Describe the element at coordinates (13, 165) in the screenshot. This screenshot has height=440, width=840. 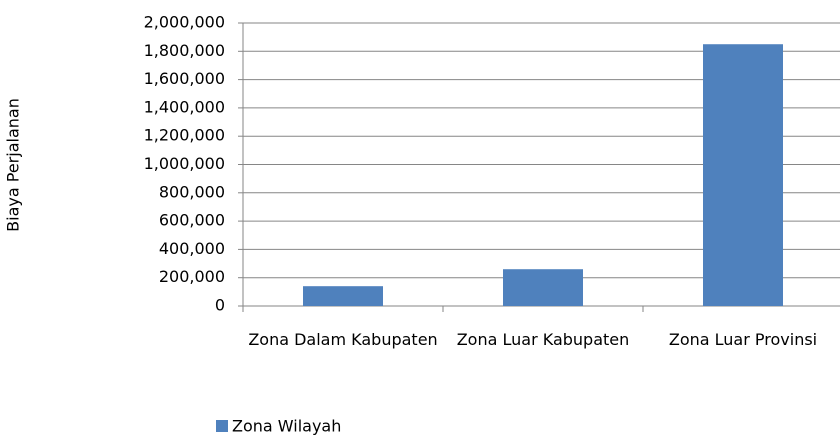
I see `y-axis-label: Biaya Perjalanan` at that location.